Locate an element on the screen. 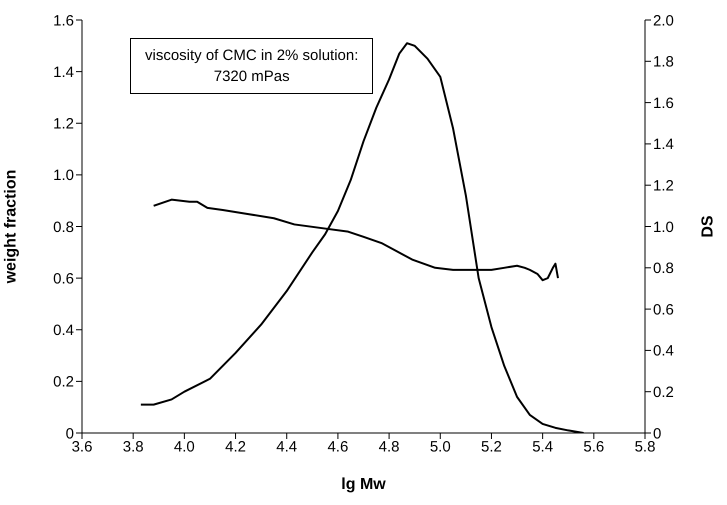  y2-tick-label: 1.6 is located at coordinates (663, 103).